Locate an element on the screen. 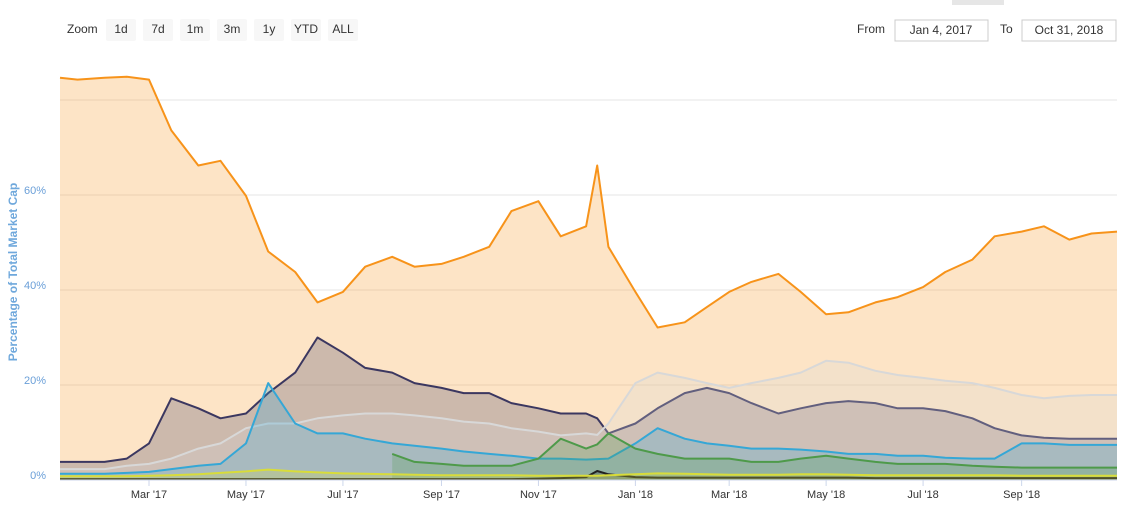 Image resolution: width=1123 pixels, height=509 pixels. to-value: Oct 31, 2018 is located at coordinates (1069, 30).